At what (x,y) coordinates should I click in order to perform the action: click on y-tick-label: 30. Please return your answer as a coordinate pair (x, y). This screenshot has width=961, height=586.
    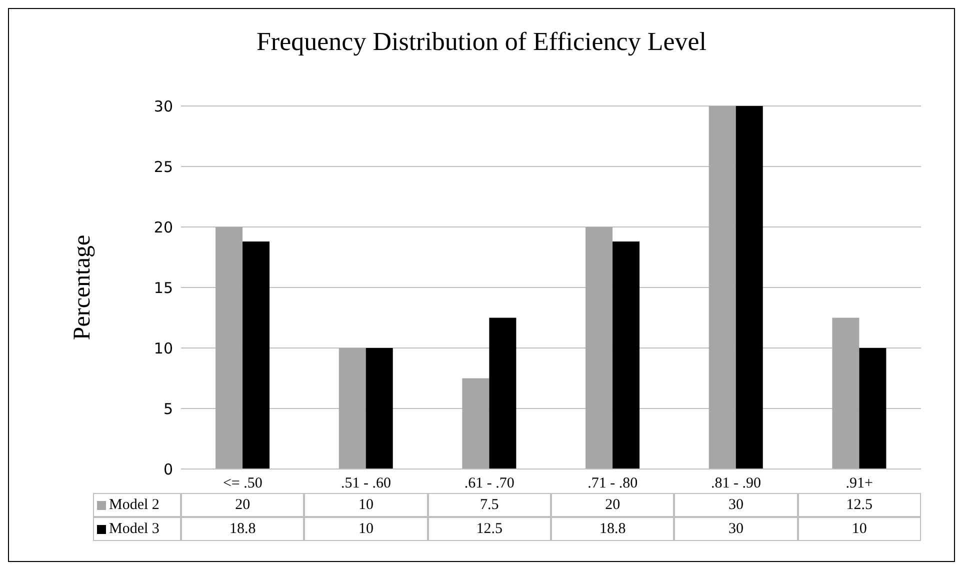
    Looking at the image, I should click on (163, 106).